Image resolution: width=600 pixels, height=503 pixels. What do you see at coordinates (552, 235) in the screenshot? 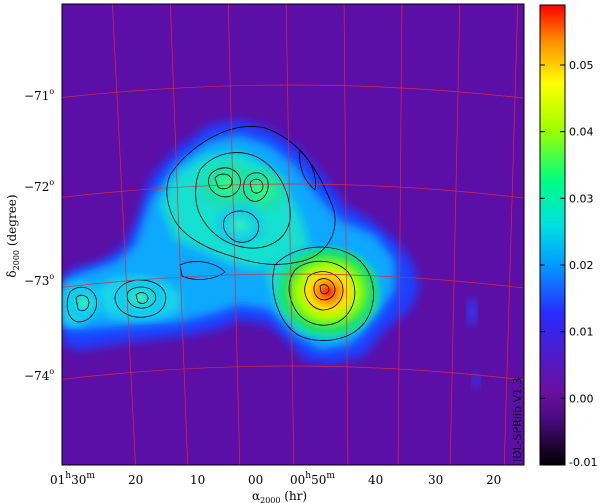
I see `colorbar-gradient` at bounding box center [552, 235].